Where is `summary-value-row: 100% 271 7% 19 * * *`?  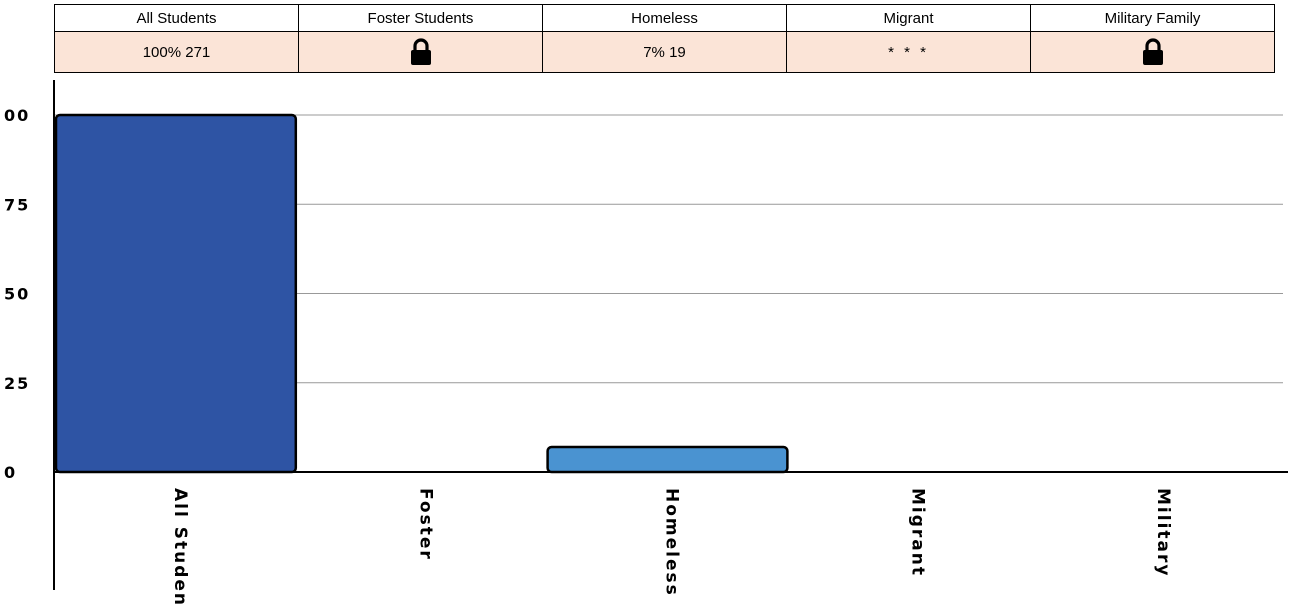 summary-value-row: 100% 271 7% 19 * * * is located at coordinates (664, 52).